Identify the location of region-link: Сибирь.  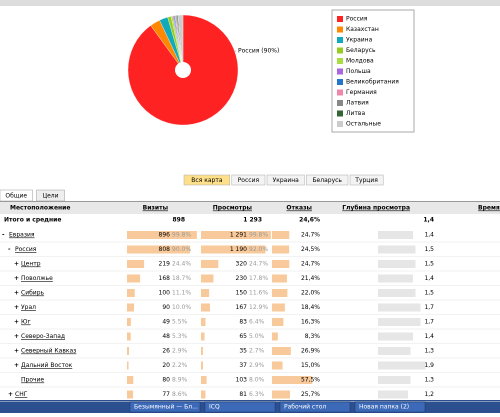
(32, 293).